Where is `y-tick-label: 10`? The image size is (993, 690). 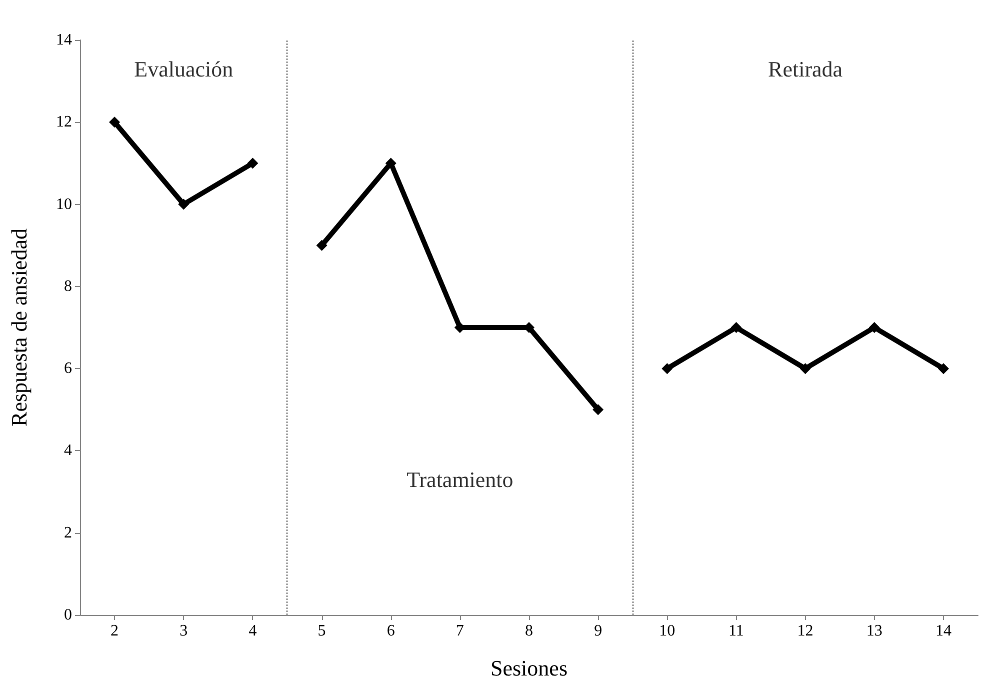 y-tick-label: 10 is located at coordinates (64, 204).